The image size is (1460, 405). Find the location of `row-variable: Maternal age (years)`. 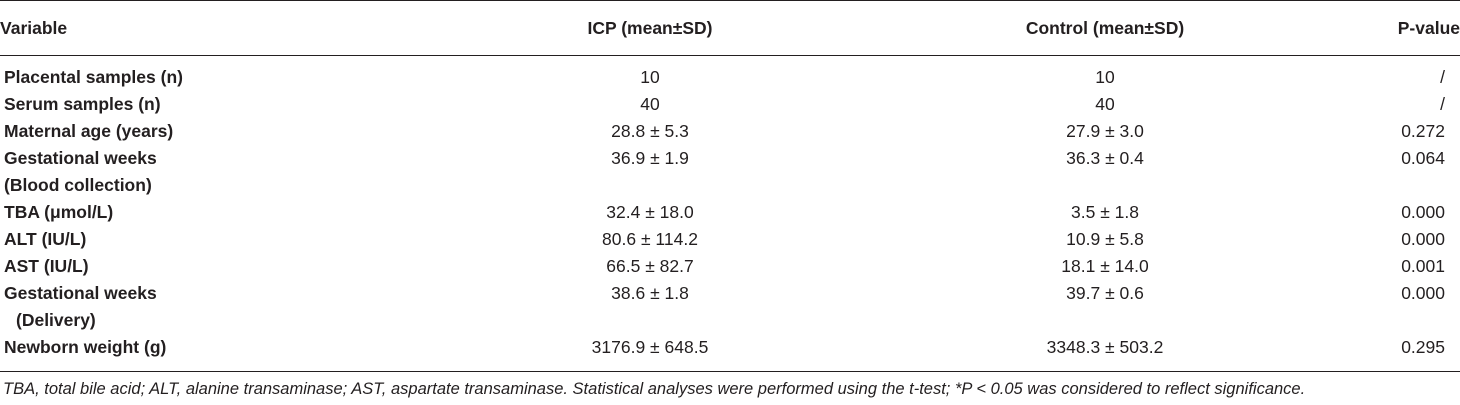

row-variable: Maternal age (years) is located at coordinates (89, 131).